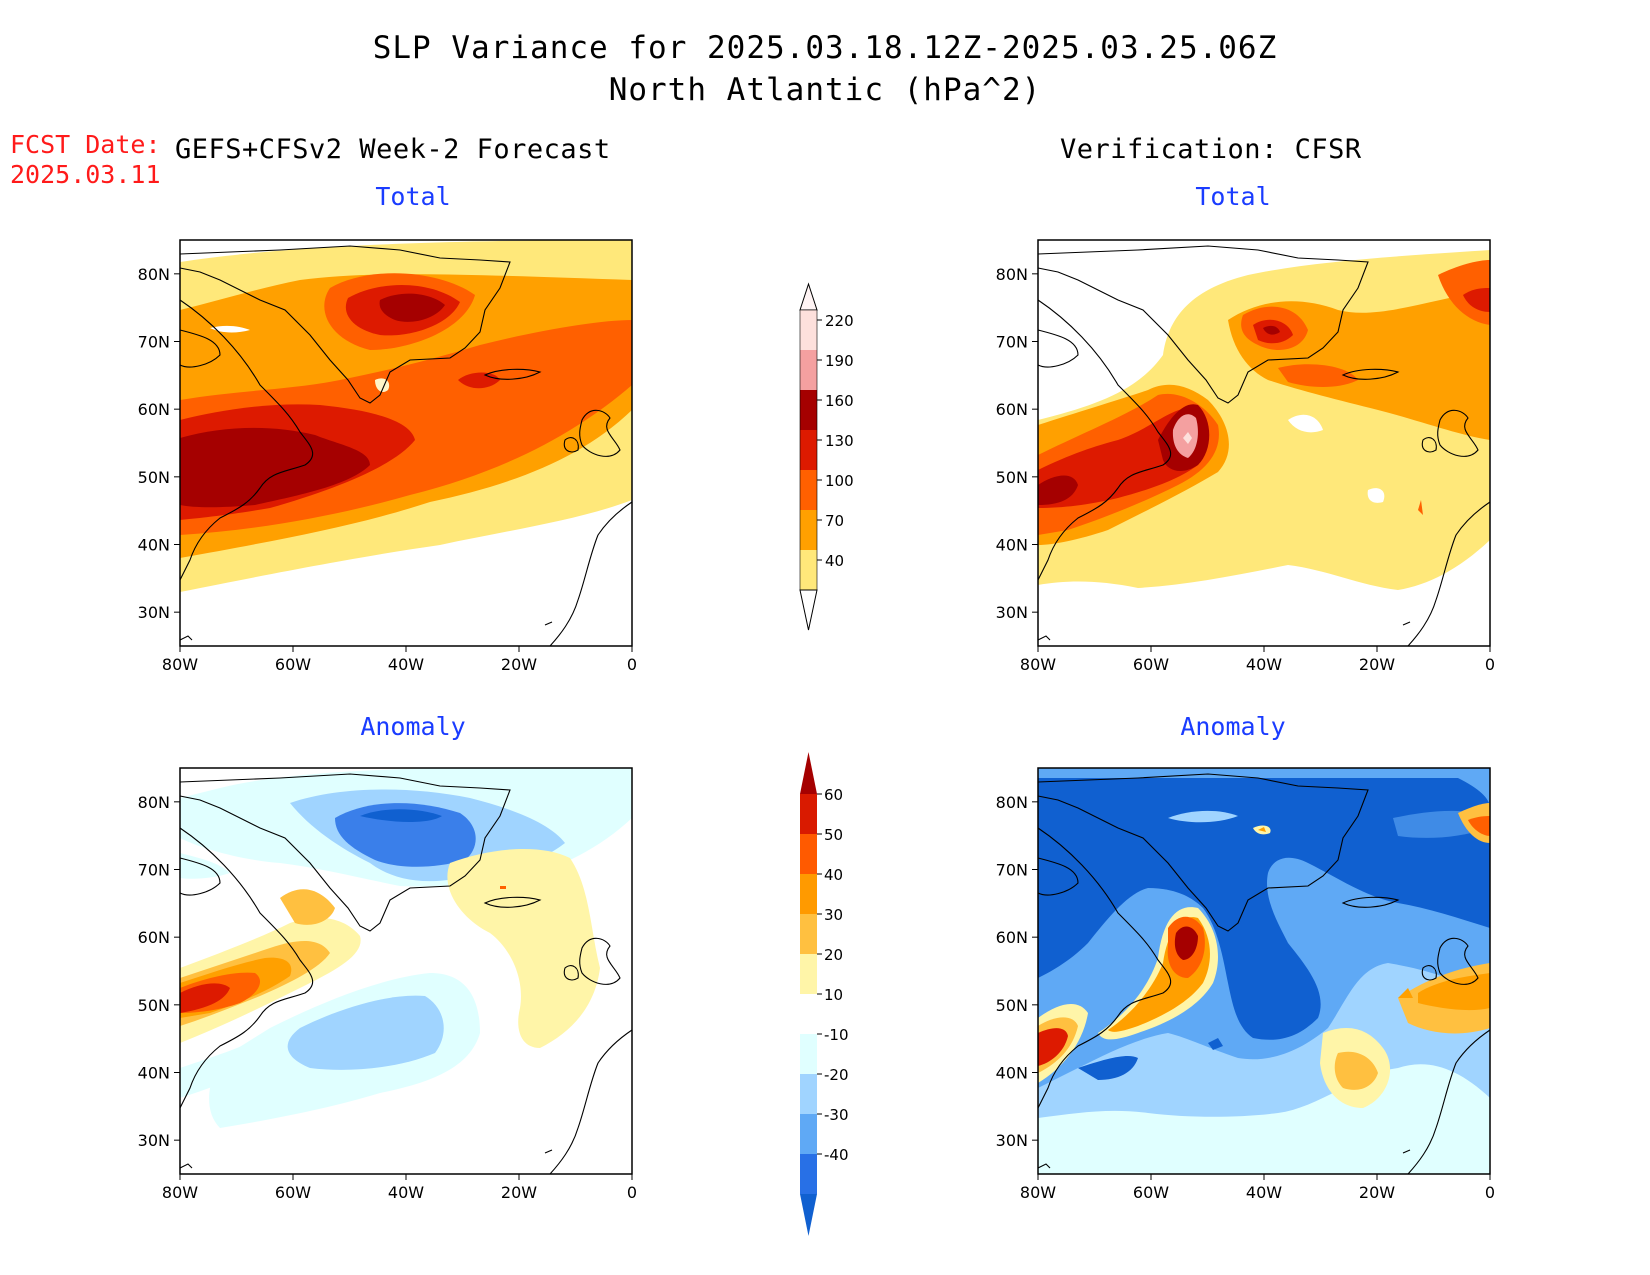 This screenshot has width=1650, height=1275. What do you see at coordinates (833, 955) in the screenshot?
I see `colorbar-label: 20` at bounding box center [833, 955].